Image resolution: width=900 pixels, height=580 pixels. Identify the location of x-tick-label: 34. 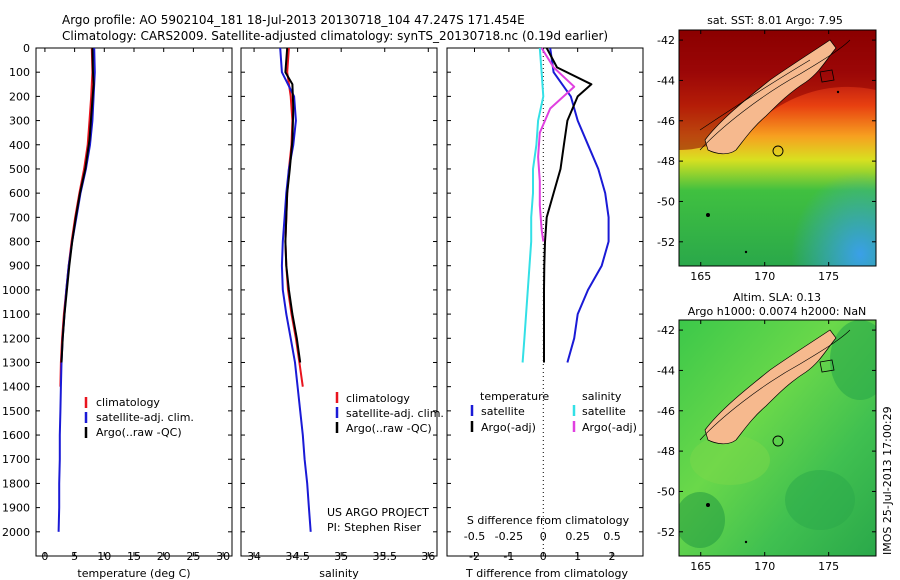
(254, 556).